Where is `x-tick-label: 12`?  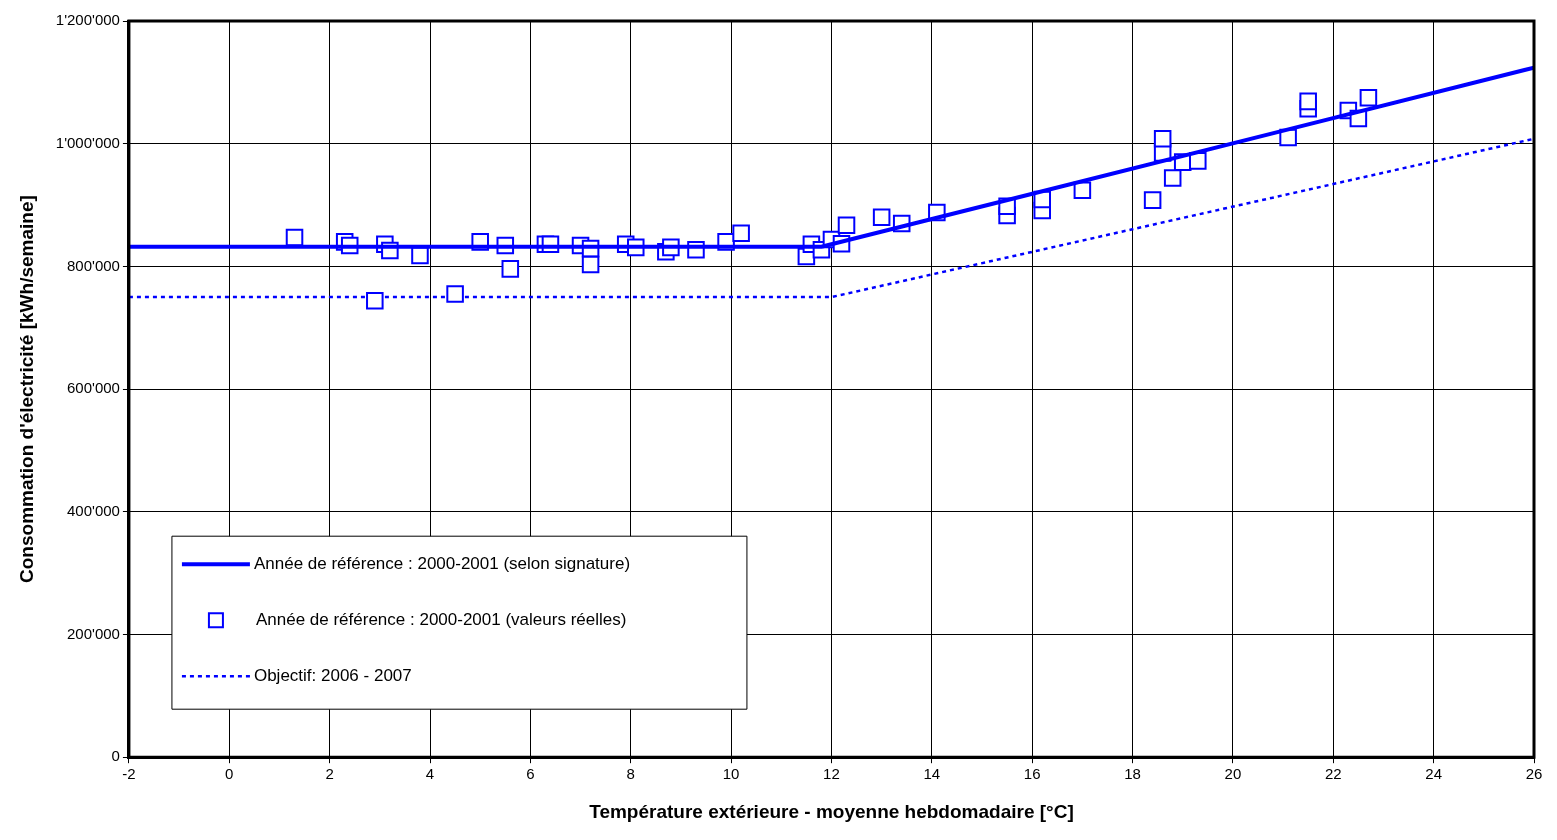 x-tick-label: 12 is located at coordinates (831, 774).